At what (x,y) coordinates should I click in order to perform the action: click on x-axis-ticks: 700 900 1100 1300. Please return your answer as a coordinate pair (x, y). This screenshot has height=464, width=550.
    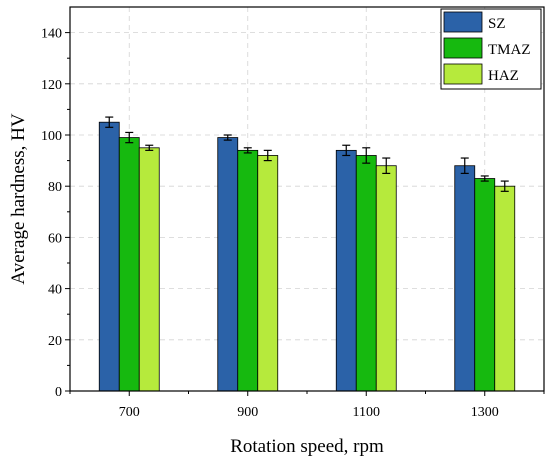
    Looking at the image, I should click on (307, 405).